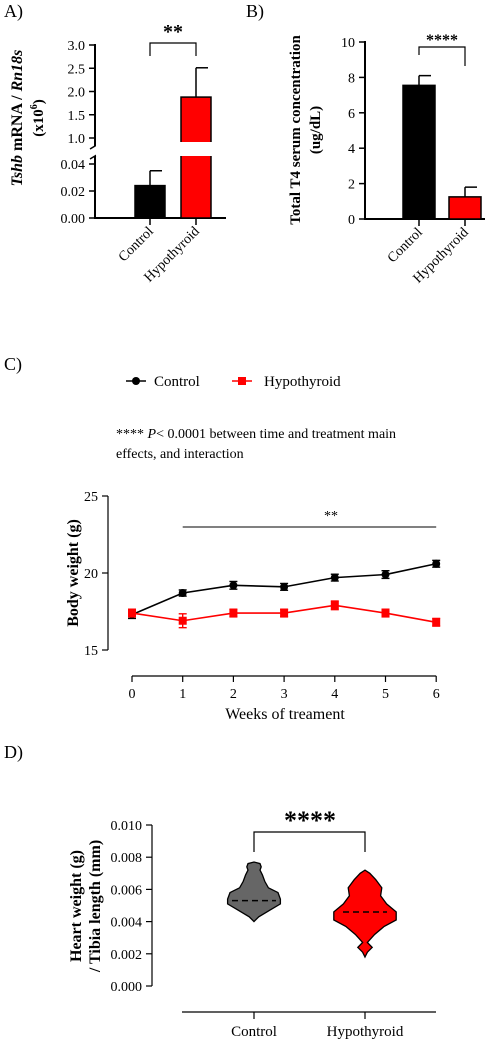 Image resolution: width=498 pixels, height=1045 pixels. What do you see at coordinates (39, 123) in the screenshot?
I see `panel-a-y-sub: (x10` at bounding box center [39, 123].